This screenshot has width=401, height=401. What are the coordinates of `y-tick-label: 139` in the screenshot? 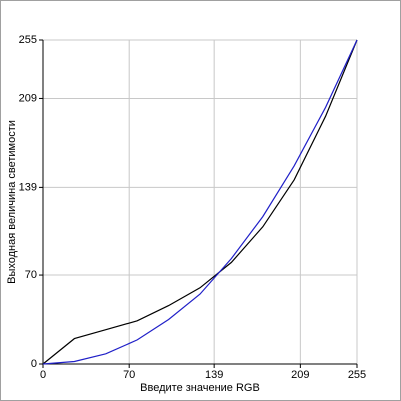 It's located at (28, 187).